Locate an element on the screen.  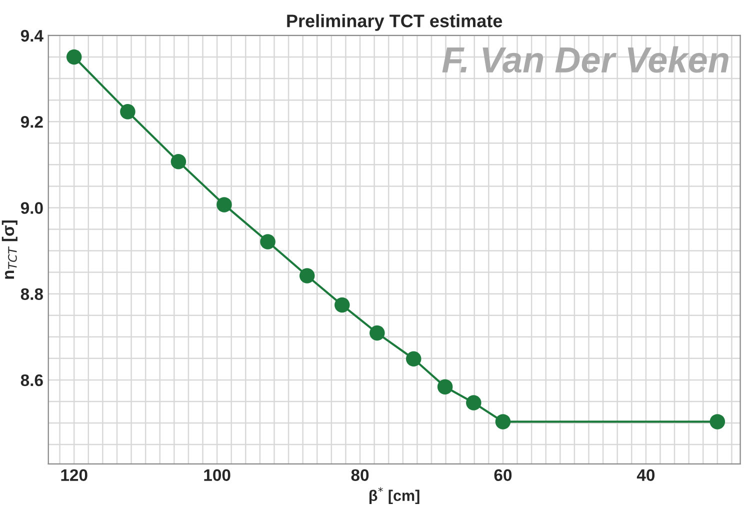
y-tick-label: 8.6 is located at coordinates (31, 380).